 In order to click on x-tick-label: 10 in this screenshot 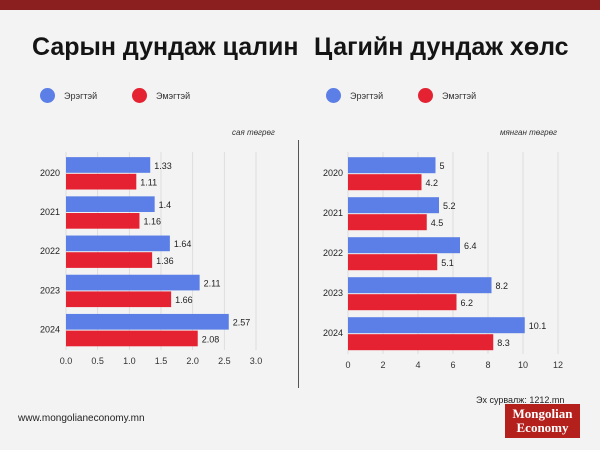, I will do `click(523, 365)`.